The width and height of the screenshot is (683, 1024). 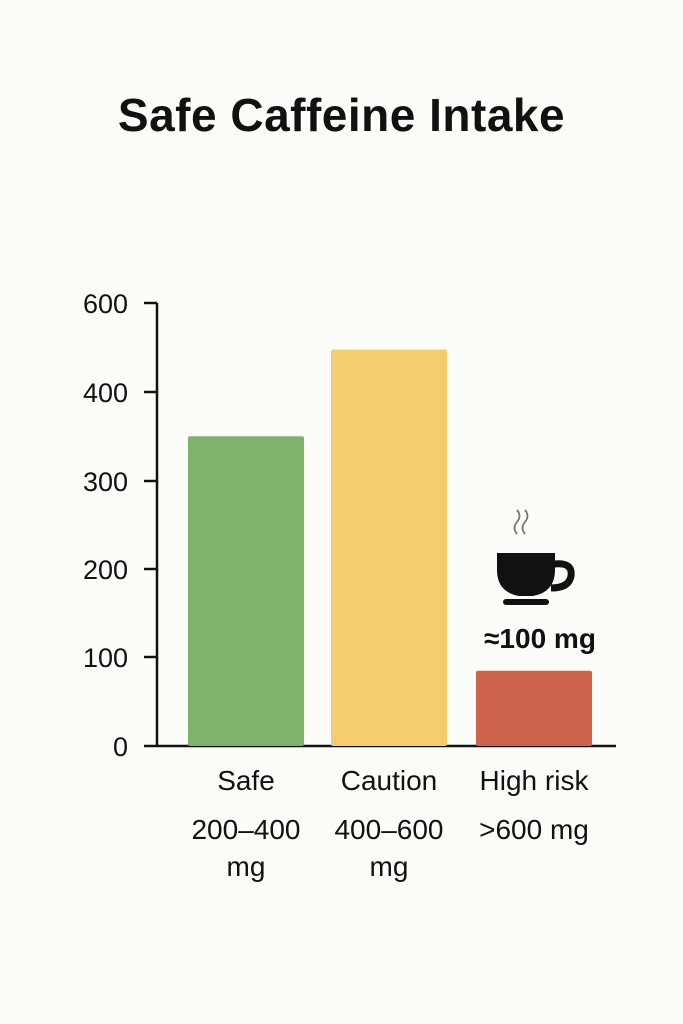 I want to click on y-tick-label: 300, so click(x=105, y=482).